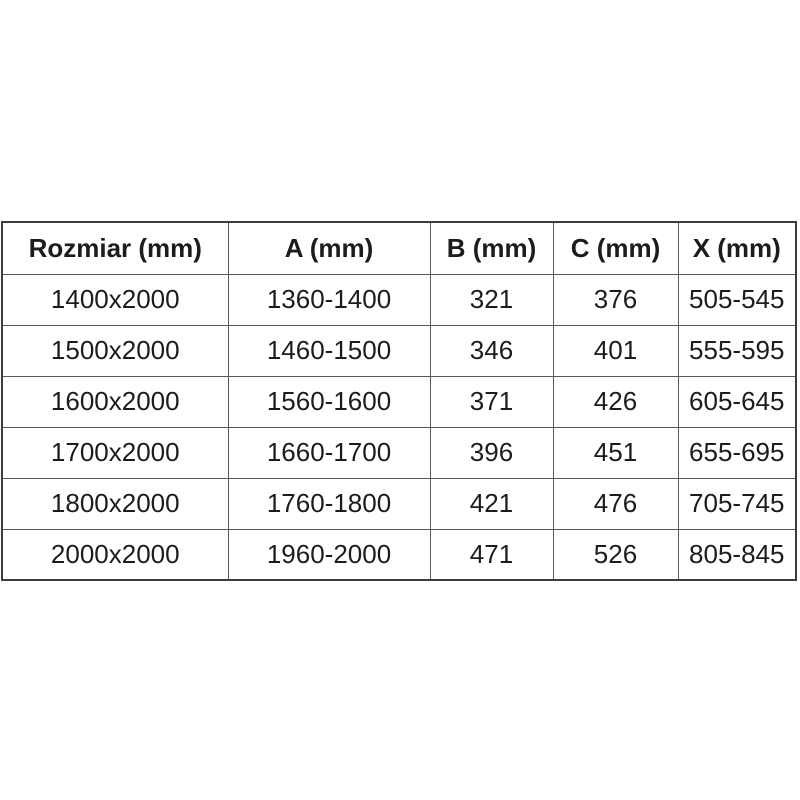 This screenshot has width=800, height=800. I want to click on cell-rozmiar: 2000x2000, so click(115, 554).